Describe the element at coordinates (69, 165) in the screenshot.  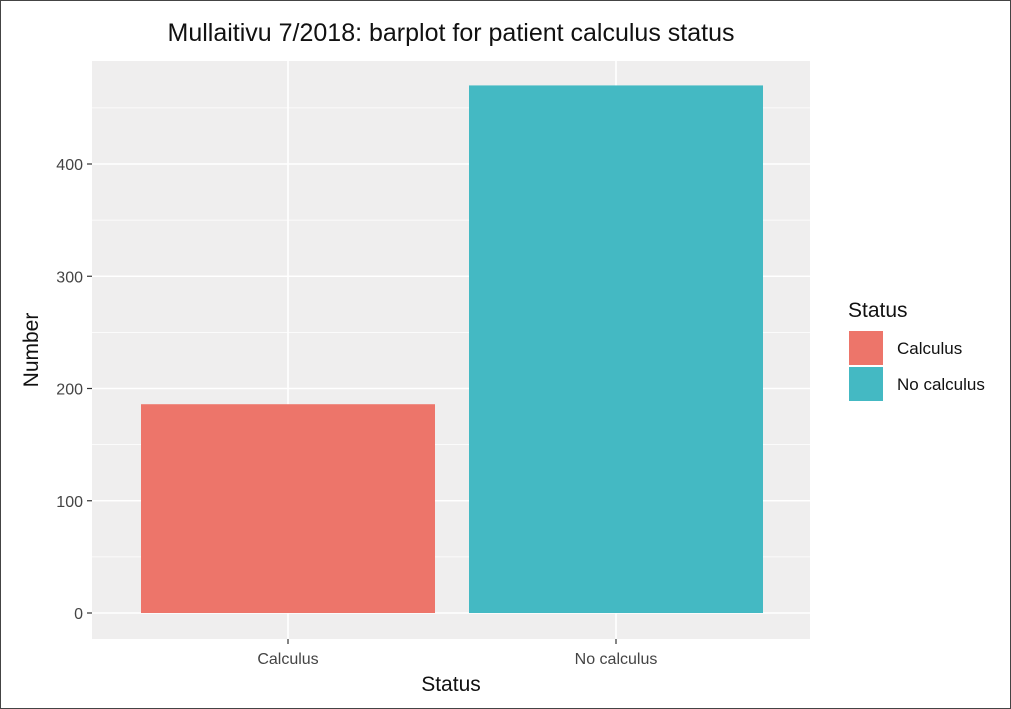
I see `y-tick-label: 400` at that location.